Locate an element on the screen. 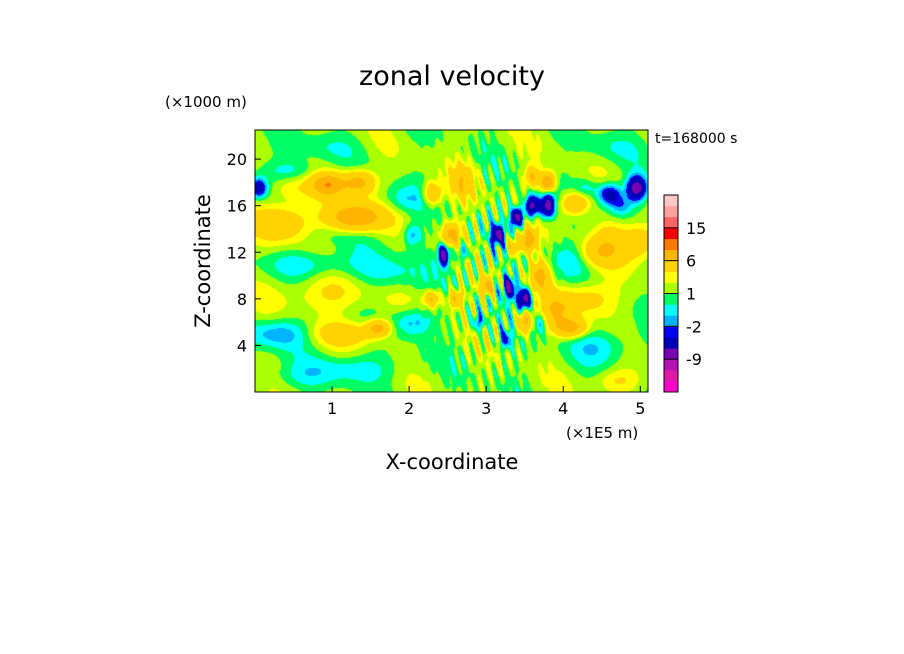  colorbar is located at coordinates (671, 293).